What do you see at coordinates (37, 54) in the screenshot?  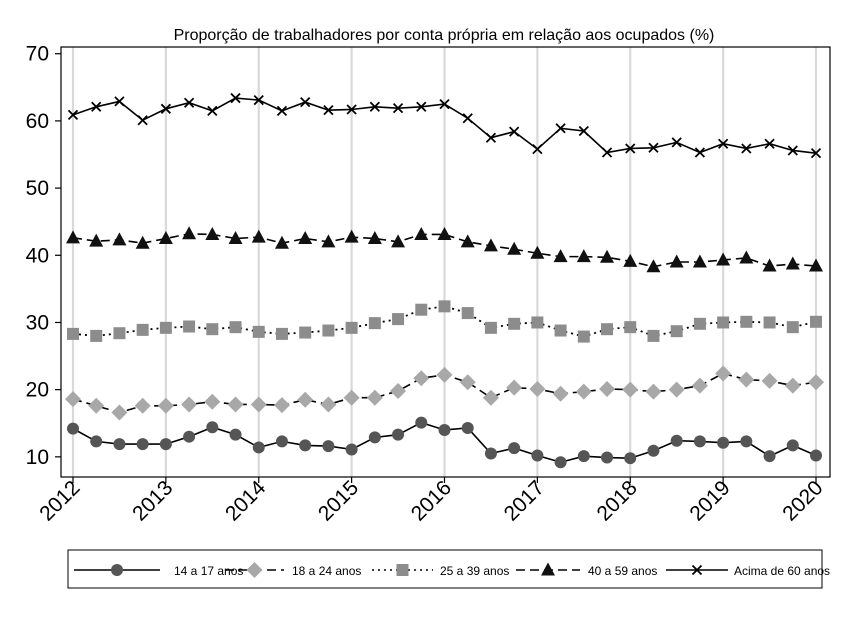 I see `y-tick-label-70: 70` at bounding box center [37, 54].